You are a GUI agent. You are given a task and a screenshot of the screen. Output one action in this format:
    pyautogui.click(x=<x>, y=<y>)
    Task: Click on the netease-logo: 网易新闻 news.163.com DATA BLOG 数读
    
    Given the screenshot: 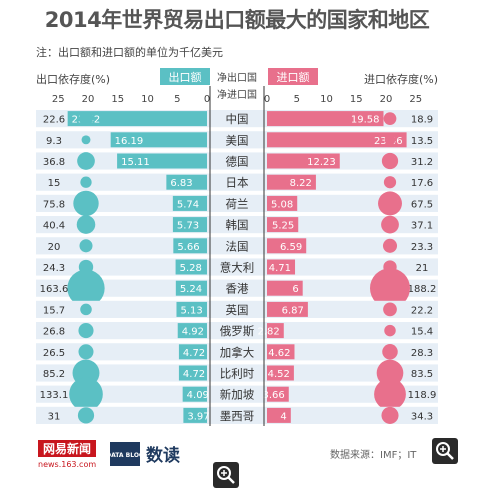 What is the action you would take?
    pyautogui.click(x=123, y=457)
    